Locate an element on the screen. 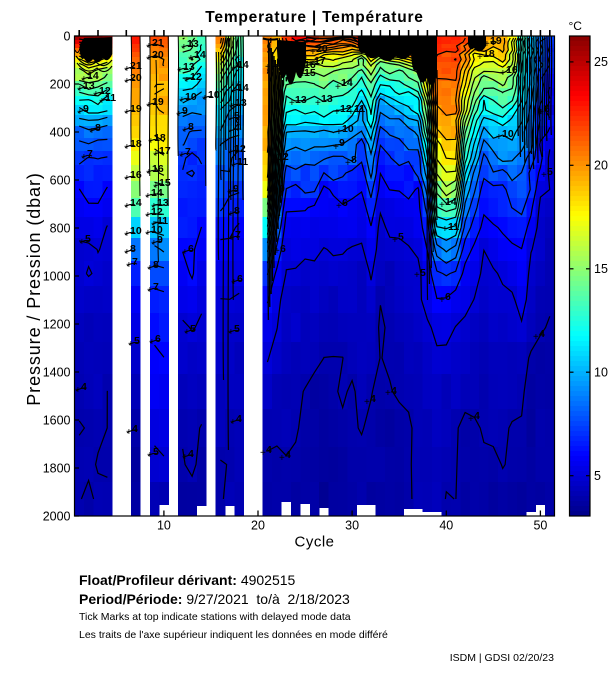  svg-text: 400 is located at coordinates (60, 132).